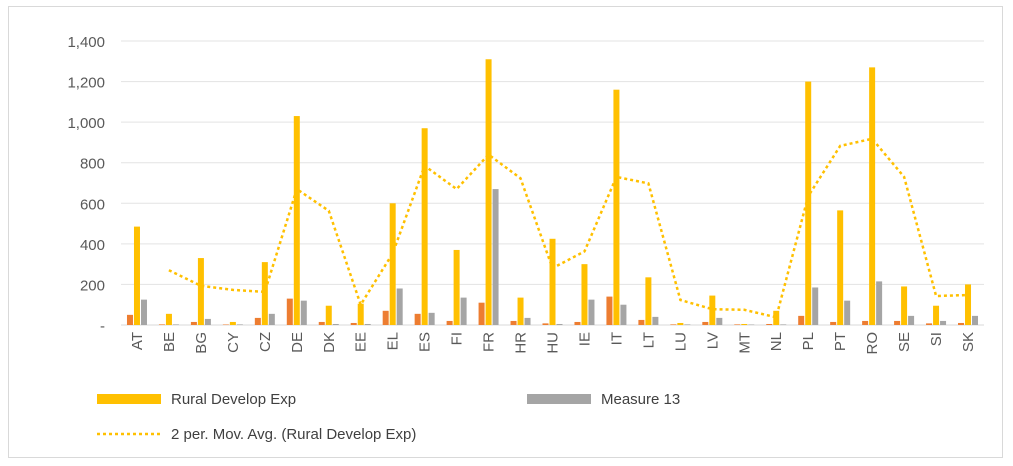 Image resolution: width=1013 pixels, height=466 pixels. I want to click on x-tick-label: EE, so click(361, 342).